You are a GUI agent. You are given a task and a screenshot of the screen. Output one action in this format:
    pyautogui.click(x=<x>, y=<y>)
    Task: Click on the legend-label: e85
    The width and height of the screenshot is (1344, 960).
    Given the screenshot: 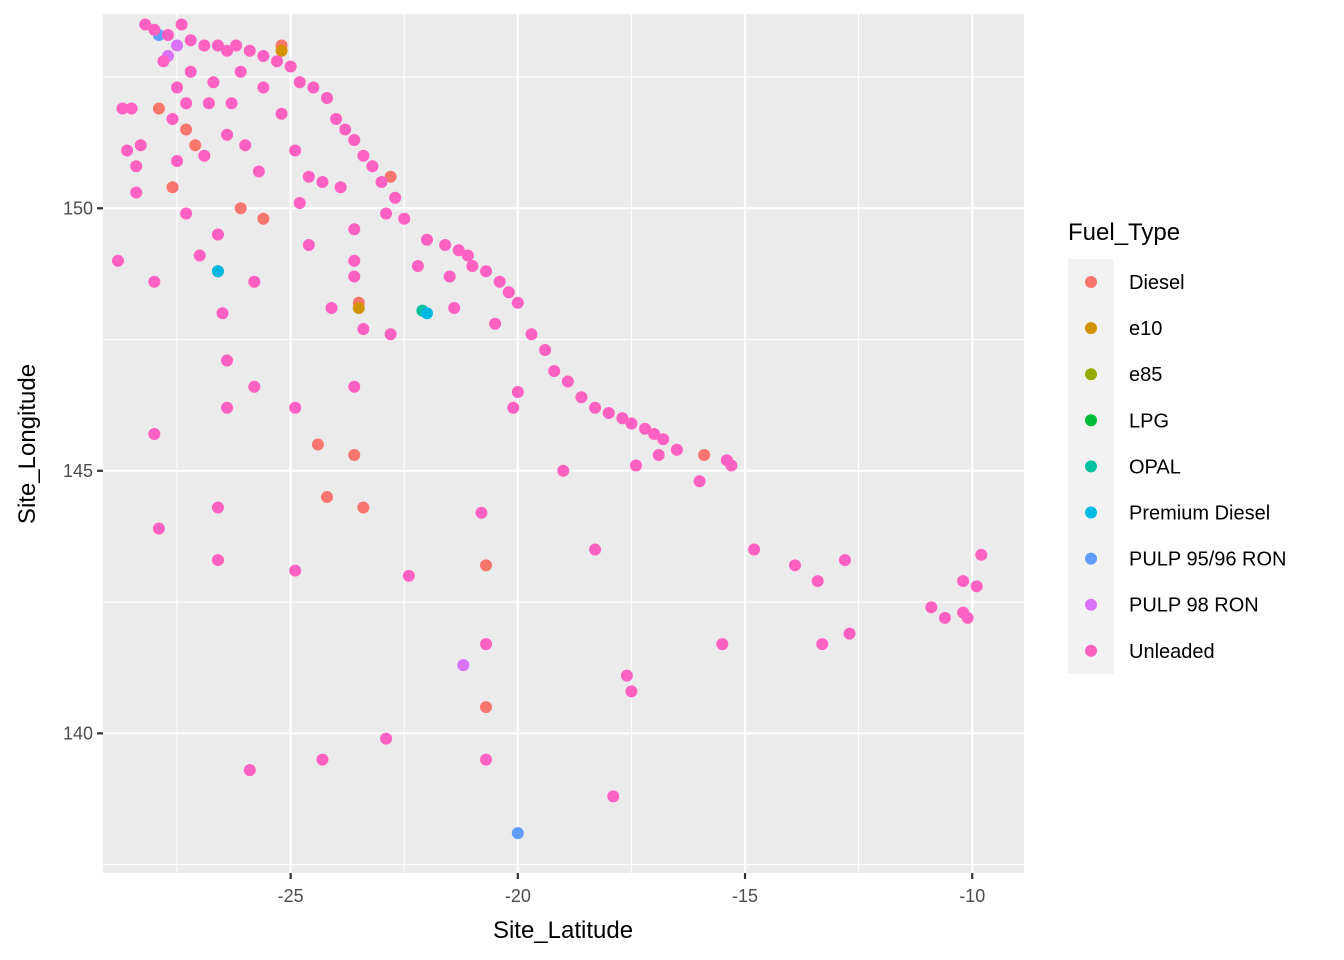 What is the action you would take?
    pyautogui.click(x=1145, y=375)
    